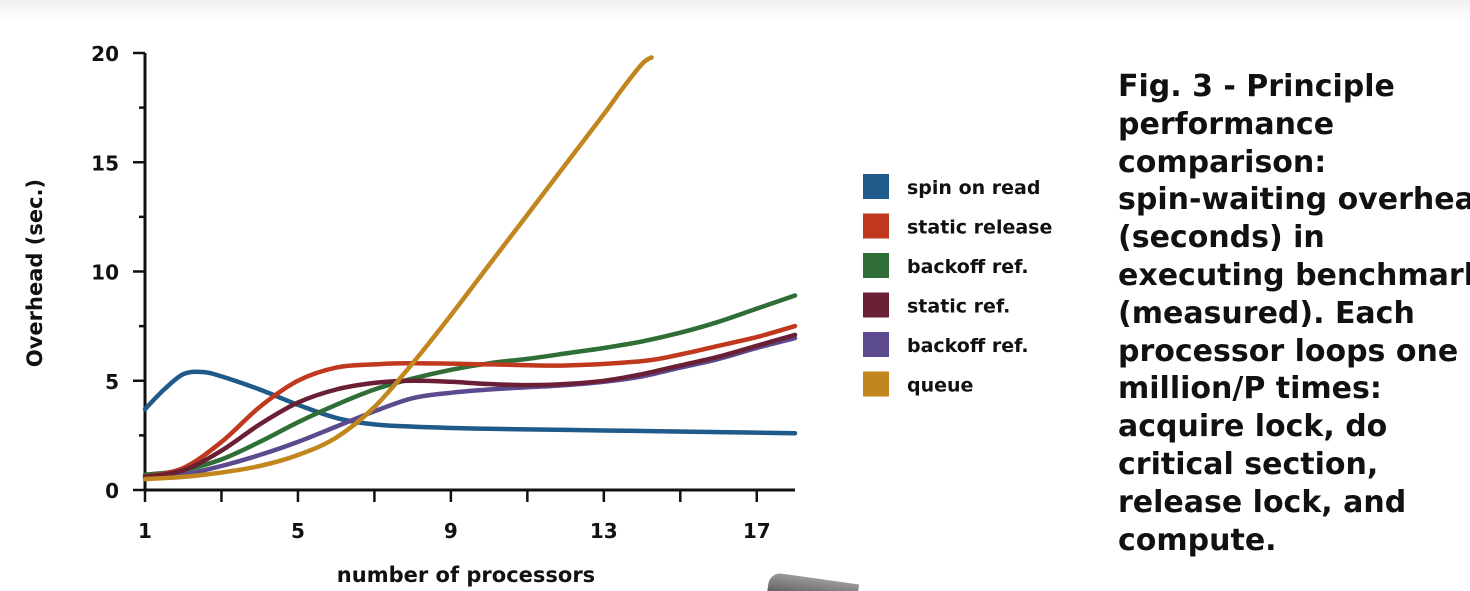 This screenshot has height=591, width=1470. Describe the element at coordinates (298, 531) in the screenshot. I see `x-tick-label: 5` at that location.